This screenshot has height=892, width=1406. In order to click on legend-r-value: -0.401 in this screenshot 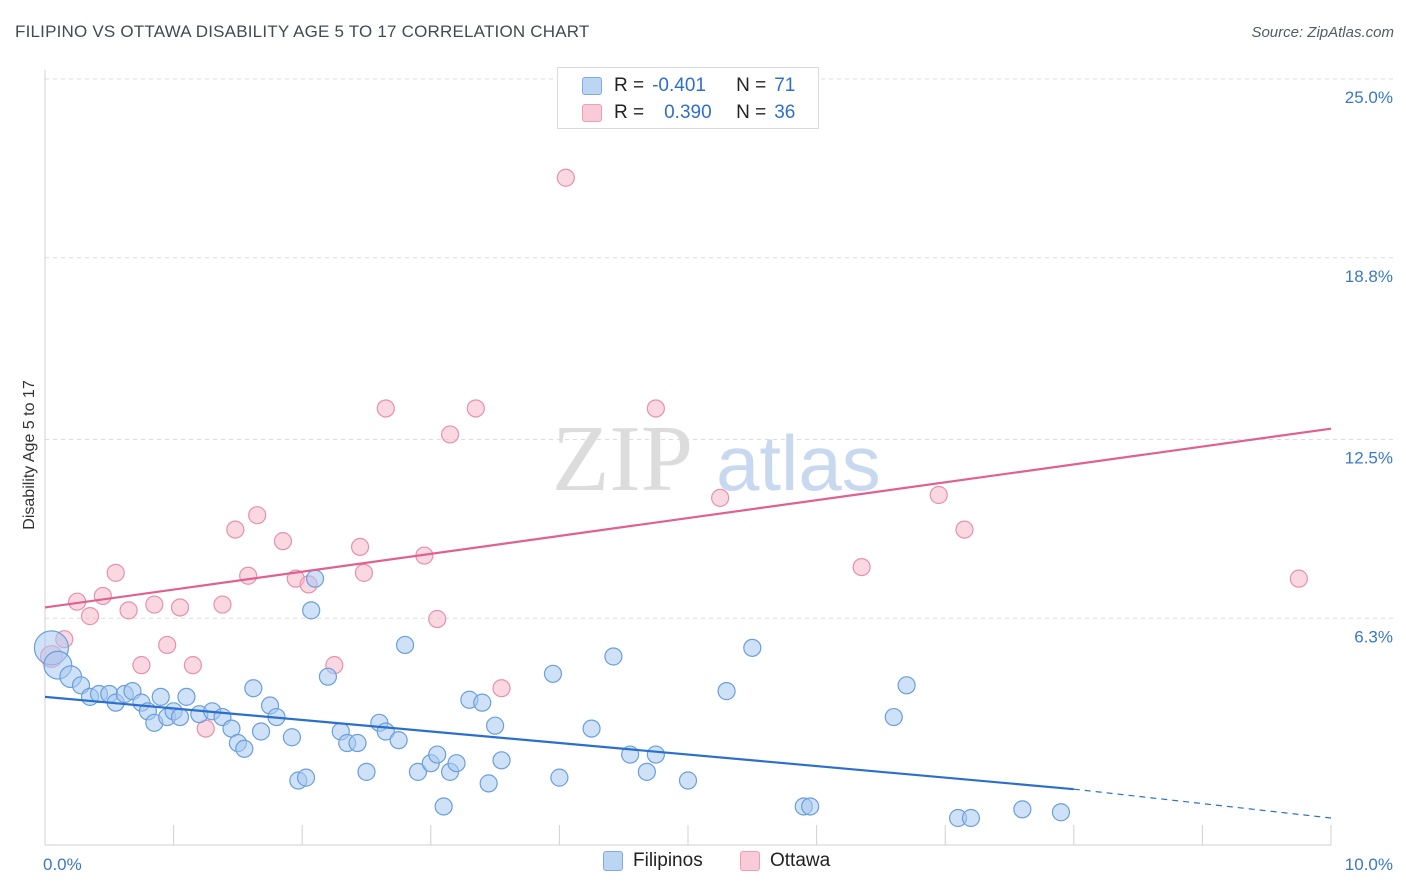, I will do `click(679, 85)`.